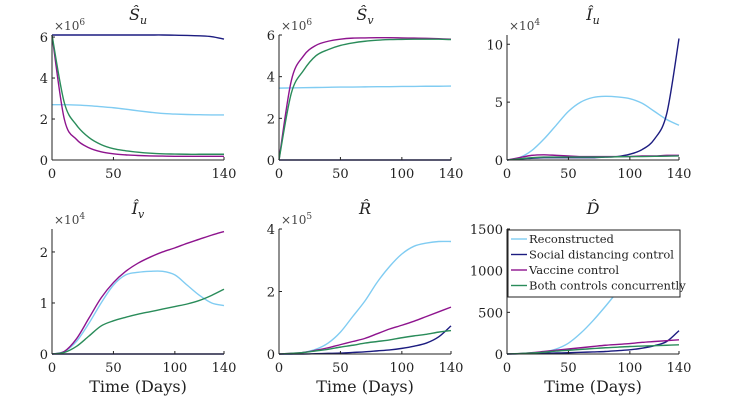  I want to click on legend-box, so click(594, 263).